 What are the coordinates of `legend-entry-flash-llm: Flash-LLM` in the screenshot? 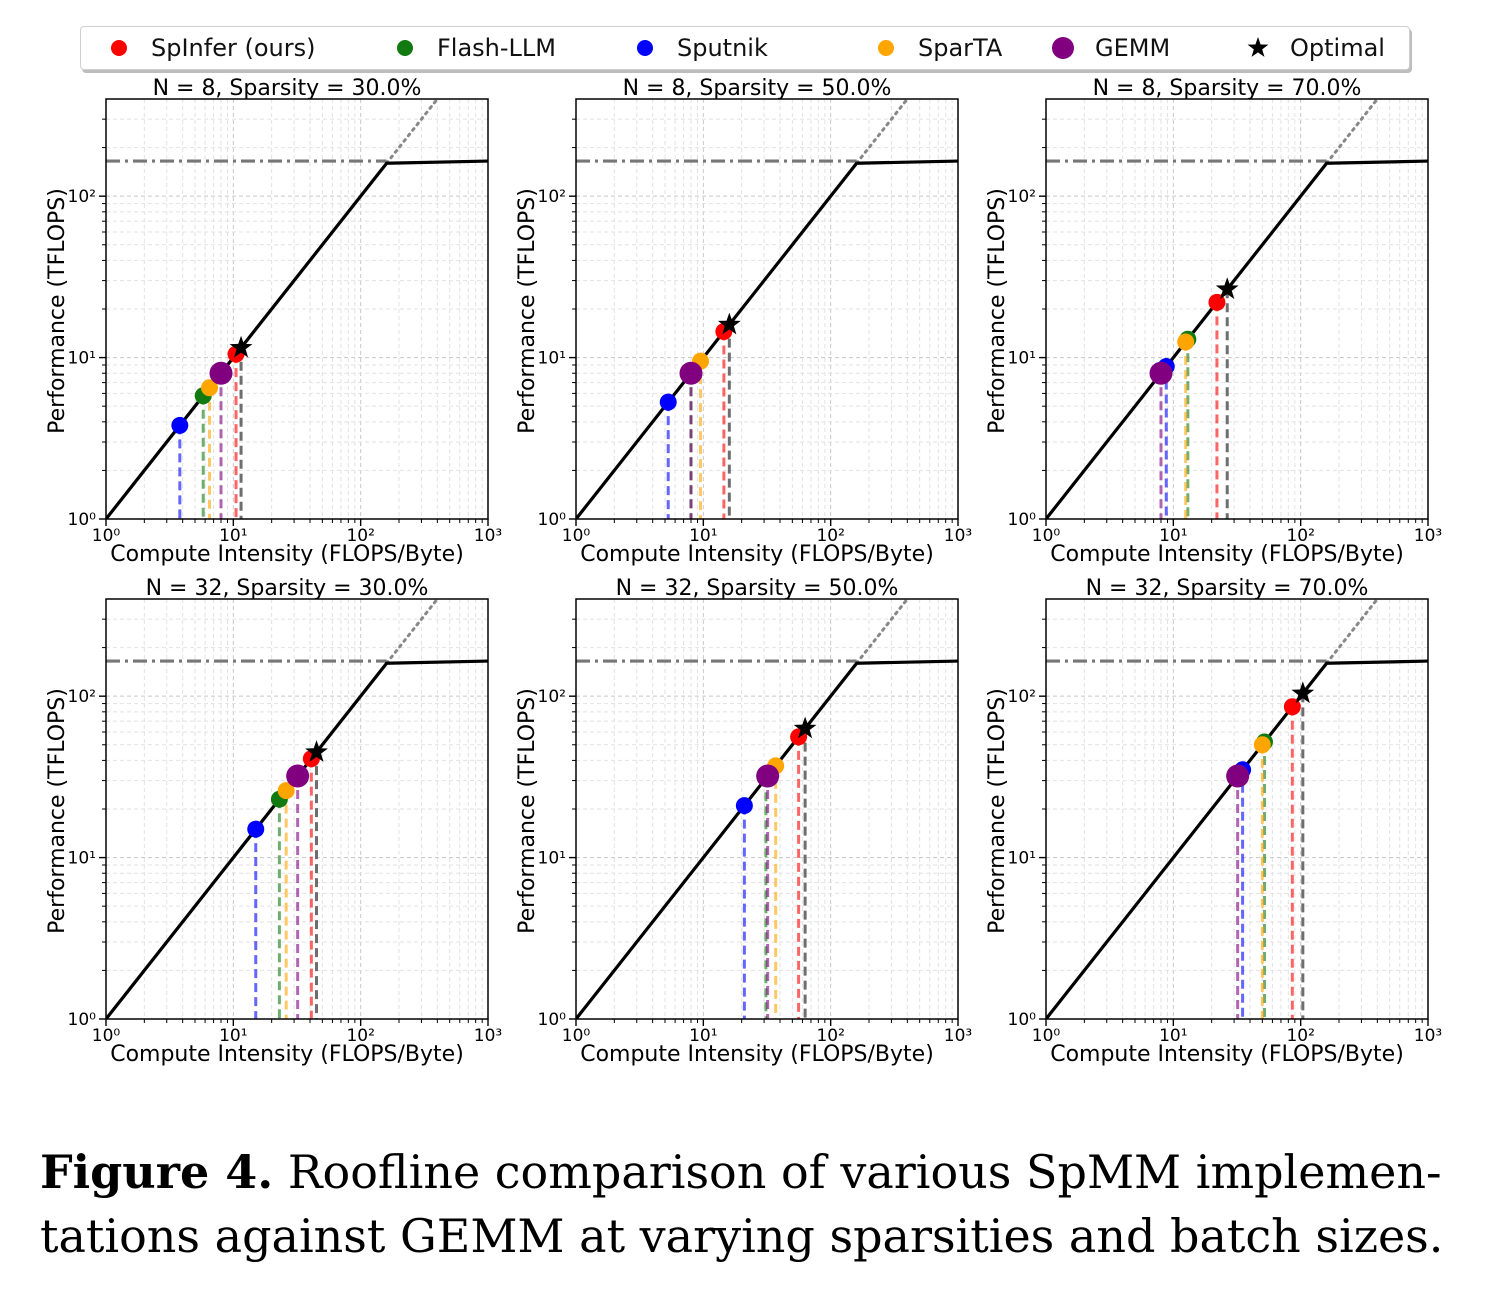 It's located at (474, 48).